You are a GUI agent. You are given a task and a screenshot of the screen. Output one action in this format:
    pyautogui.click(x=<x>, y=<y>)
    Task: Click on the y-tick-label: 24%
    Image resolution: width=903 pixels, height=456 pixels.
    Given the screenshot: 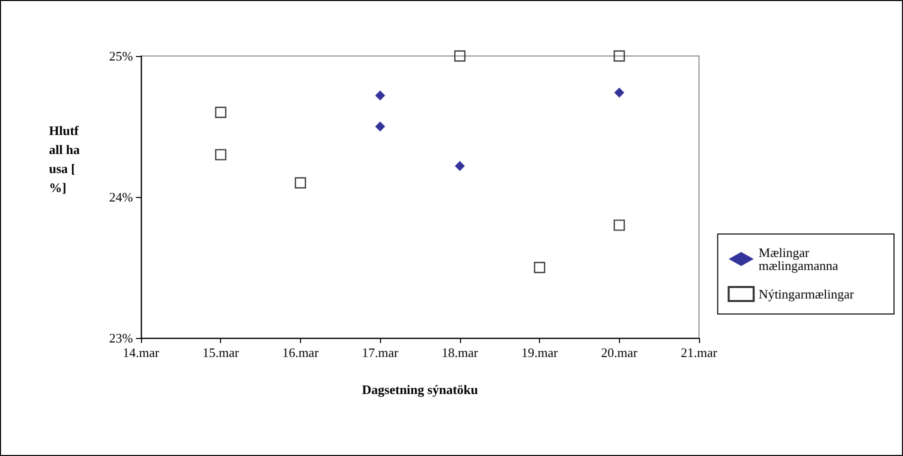 What is the action you would take?
    pyautogui.click(x=121, y=197)
    